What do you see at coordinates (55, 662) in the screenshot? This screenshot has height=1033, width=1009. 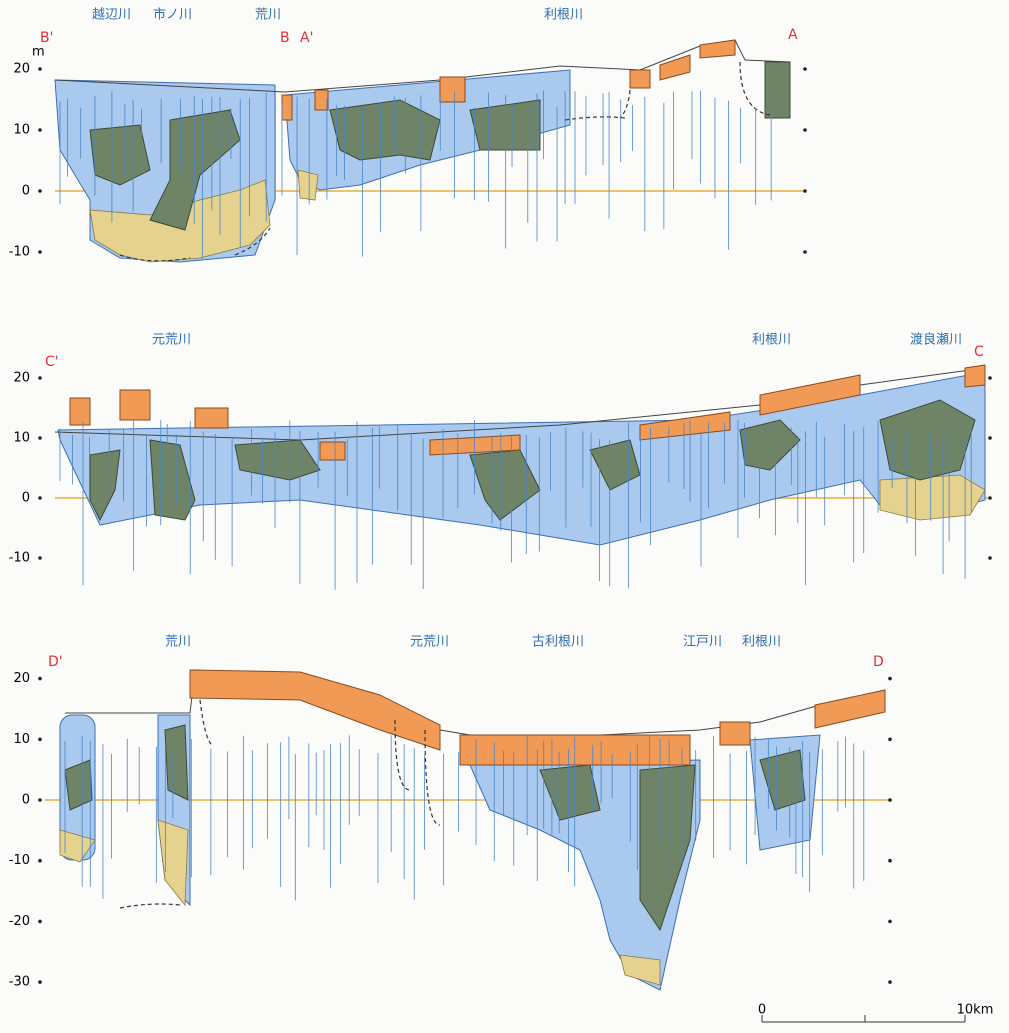 I see `section-label: D'` at bounding box center [55, 662].